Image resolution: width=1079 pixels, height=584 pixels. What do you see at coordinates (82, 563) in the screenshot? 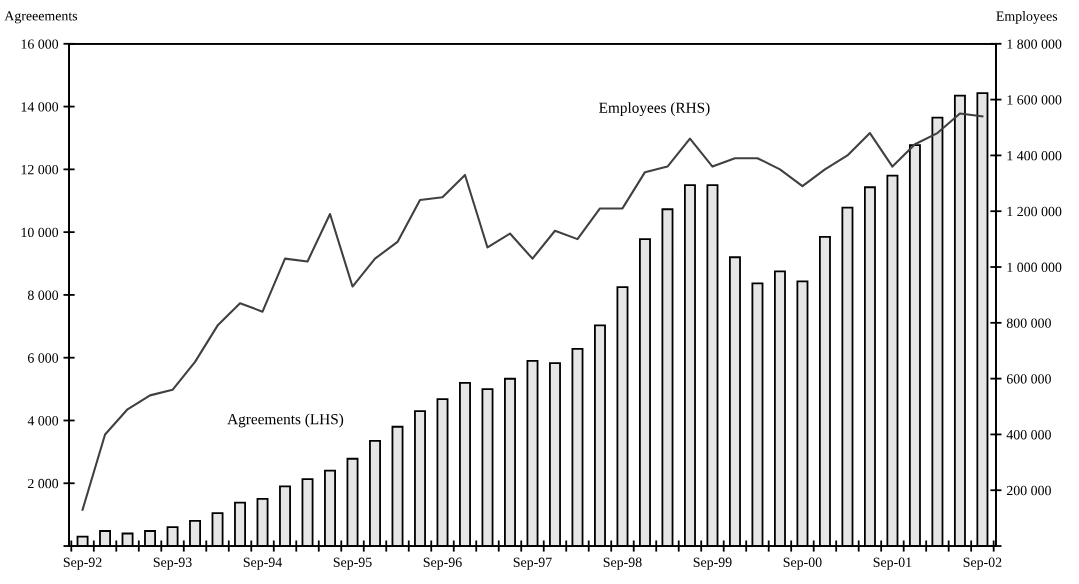
I see `x-tick-label: Sep-92` at bounding box center [82, 563].